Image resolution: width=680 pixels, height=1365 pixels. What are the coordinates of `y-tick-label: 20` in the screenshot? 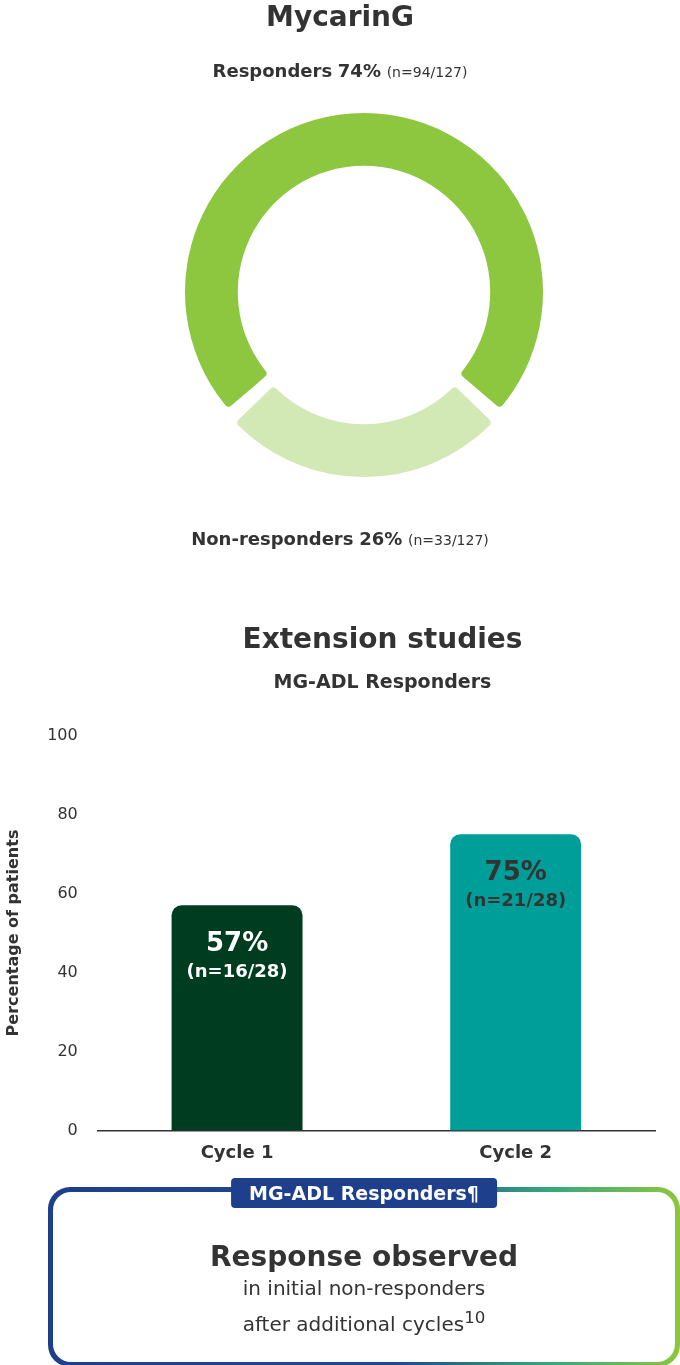 It's located at (67, 1050).